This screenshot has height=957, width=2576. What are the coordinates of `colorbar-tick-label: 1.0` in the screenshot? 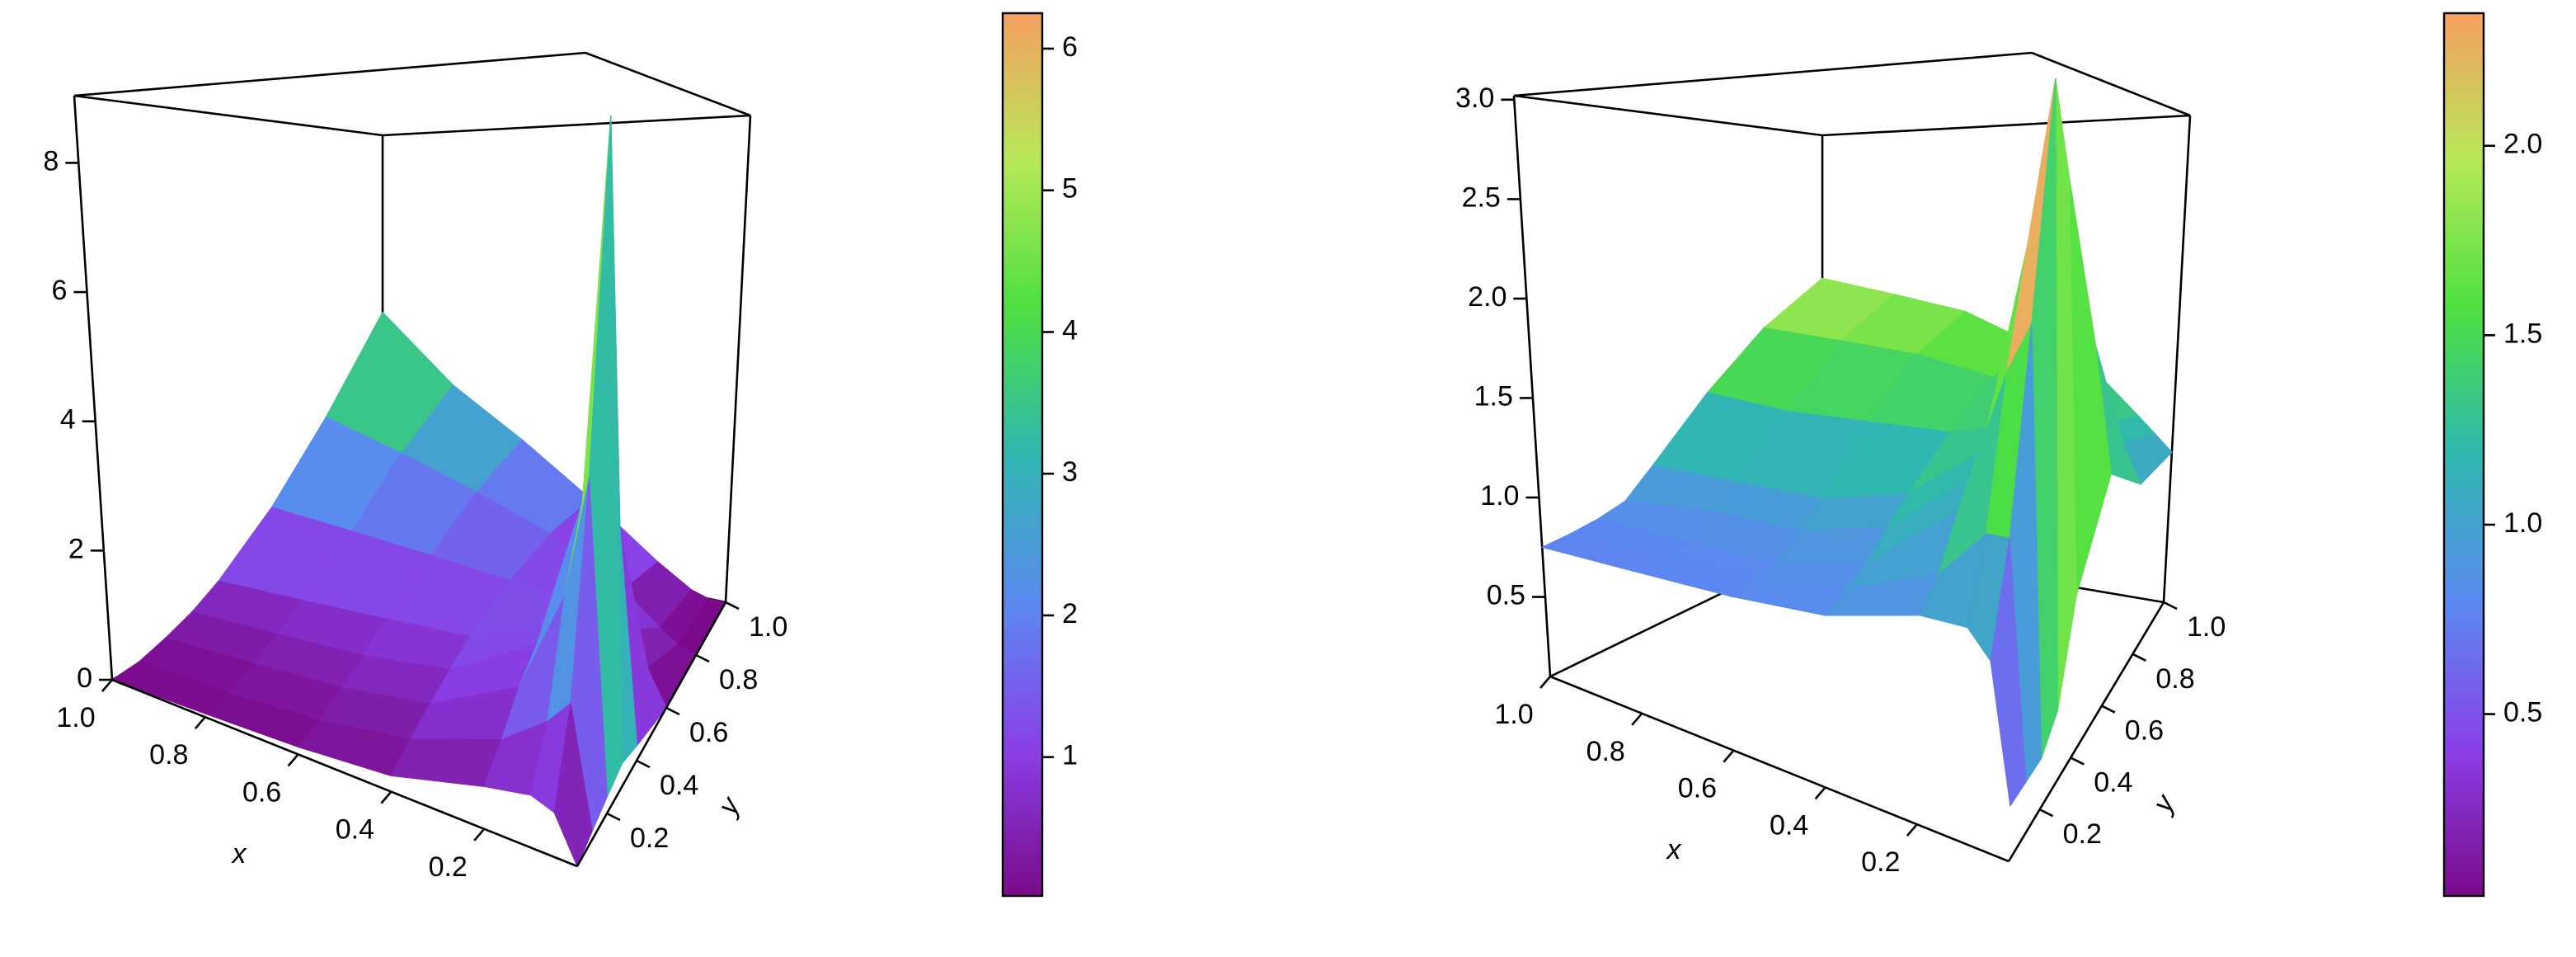 It's located at (2522, 523).